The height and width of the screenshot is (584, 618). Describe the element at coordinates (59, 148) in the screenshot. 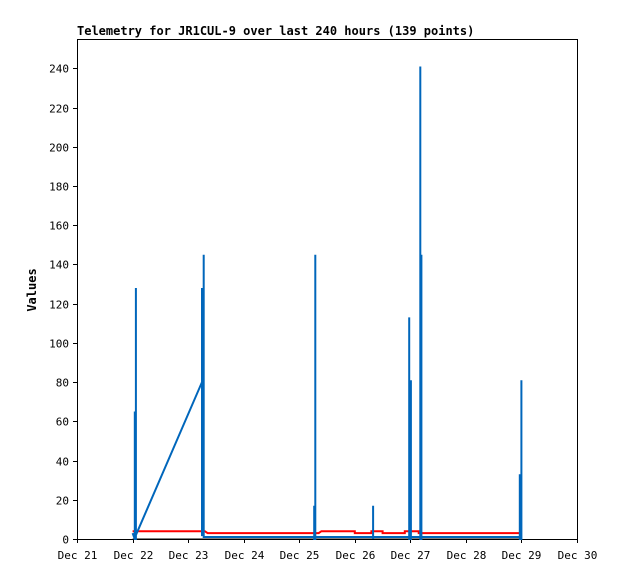

I see `y-tick-label: 200` at that location.